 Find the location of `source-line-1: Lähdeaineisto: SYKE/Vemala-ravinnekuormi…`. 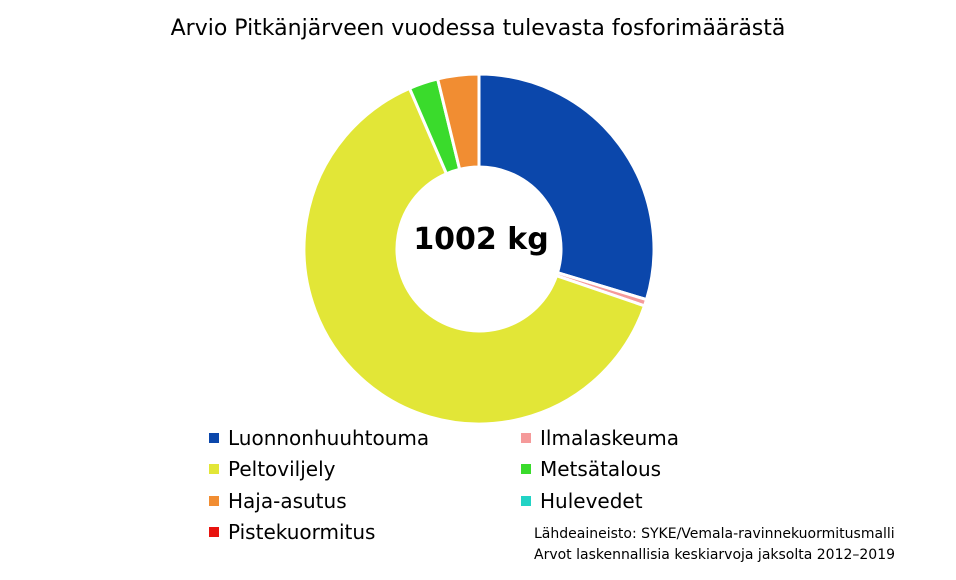

source-line-1: Lähdeaineisto: SYKE/Vemala-ravinnekuormi… is located at coordinates (714, 534).